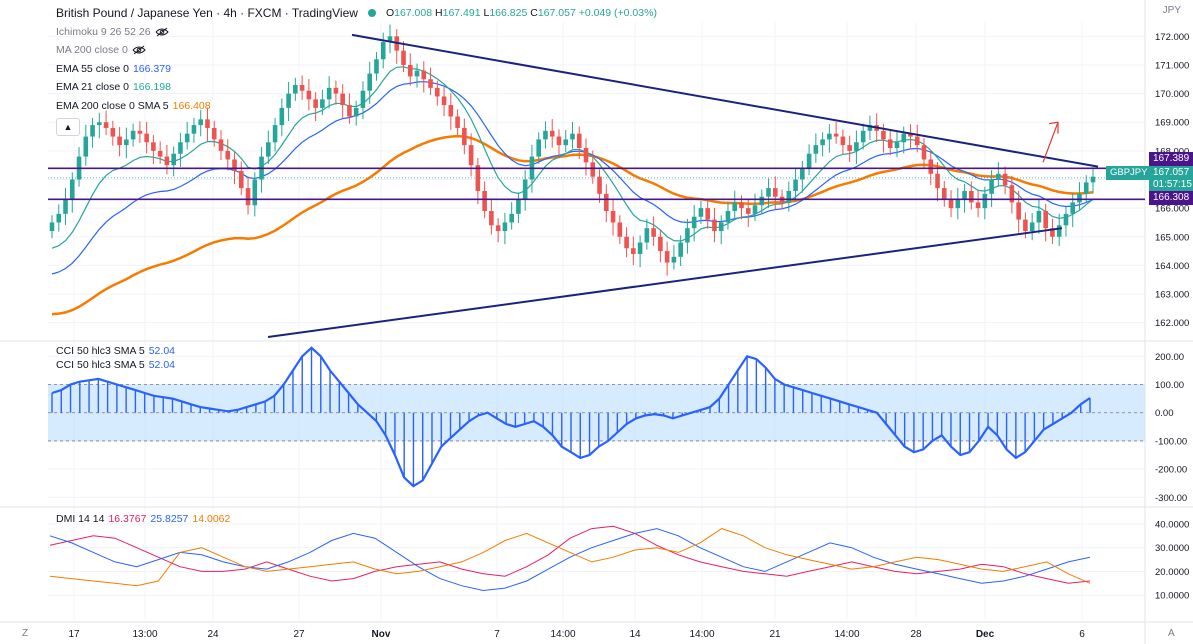 Image resolution: width=1193 pixels, height=644 pixels. I want to click on symbol-badge: GBPJPY, so click(1129, 173).